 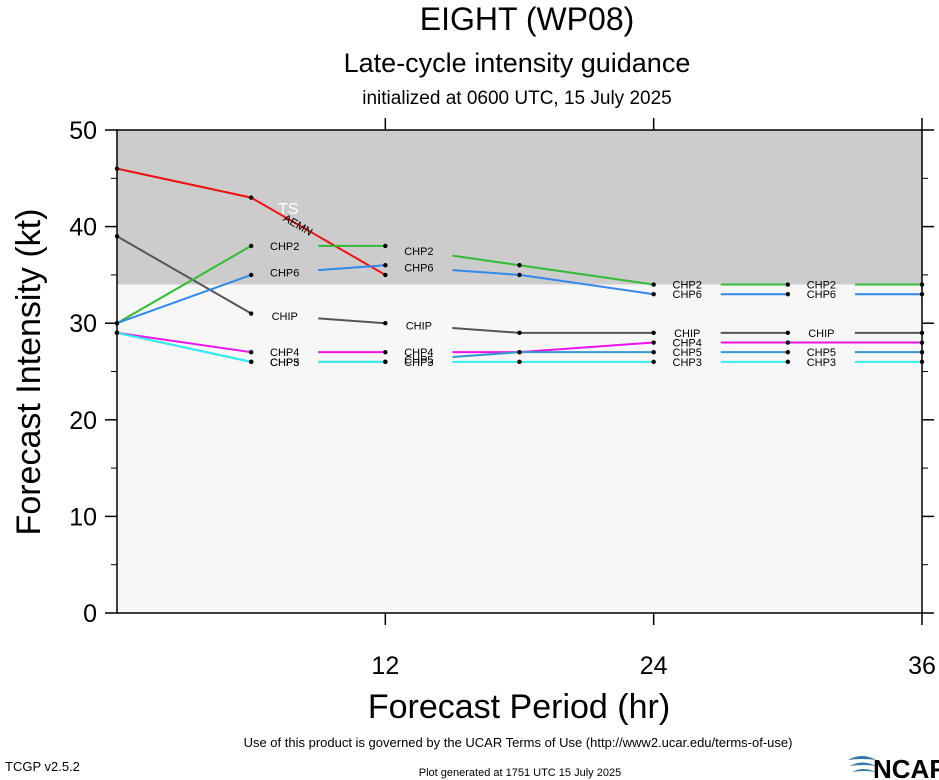 What do you see at coordinates (83, 421) in the screenshot?
I see `y-tick-label: 20` at bounding box center [83, 421].